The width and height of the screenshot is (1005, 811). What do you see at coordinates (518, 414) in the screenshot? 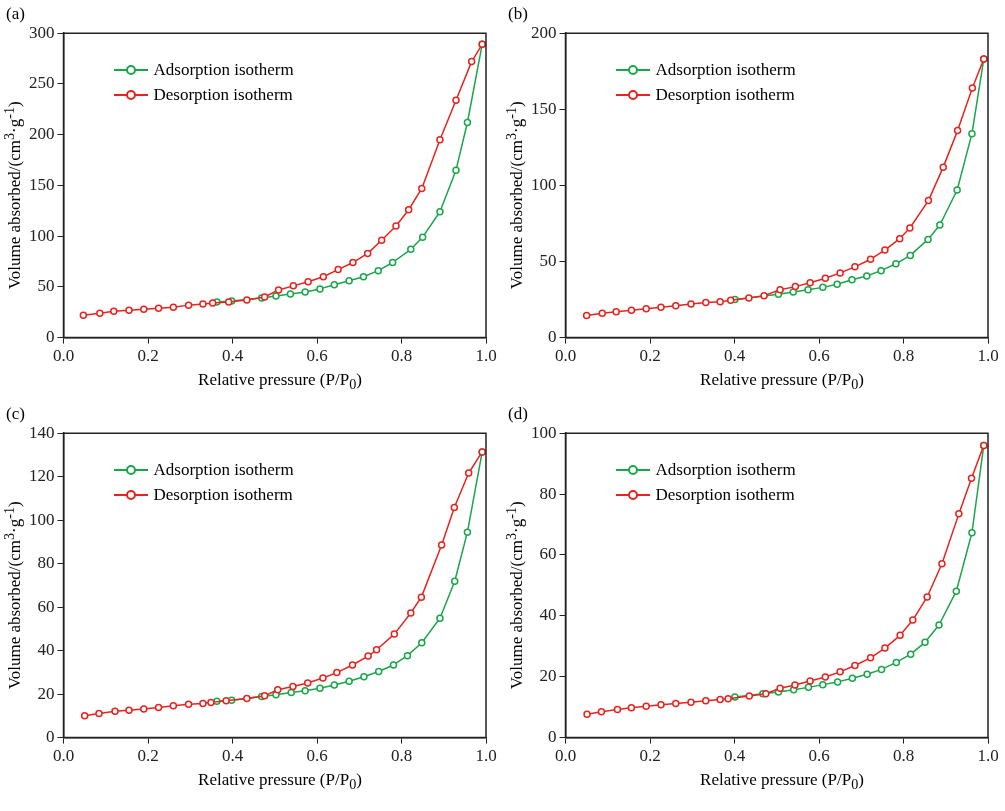
I see `chart-title: (d)` at bounding box center [518, 414].